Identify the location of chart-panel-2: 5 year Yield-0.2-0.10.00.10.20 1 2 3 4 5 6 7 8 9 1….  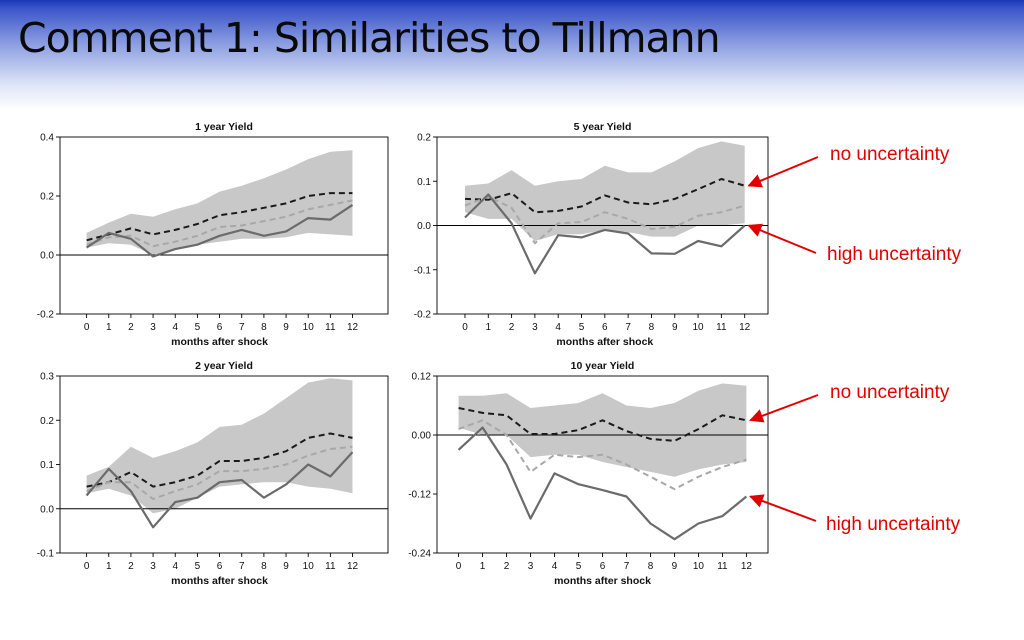
(591, 234).